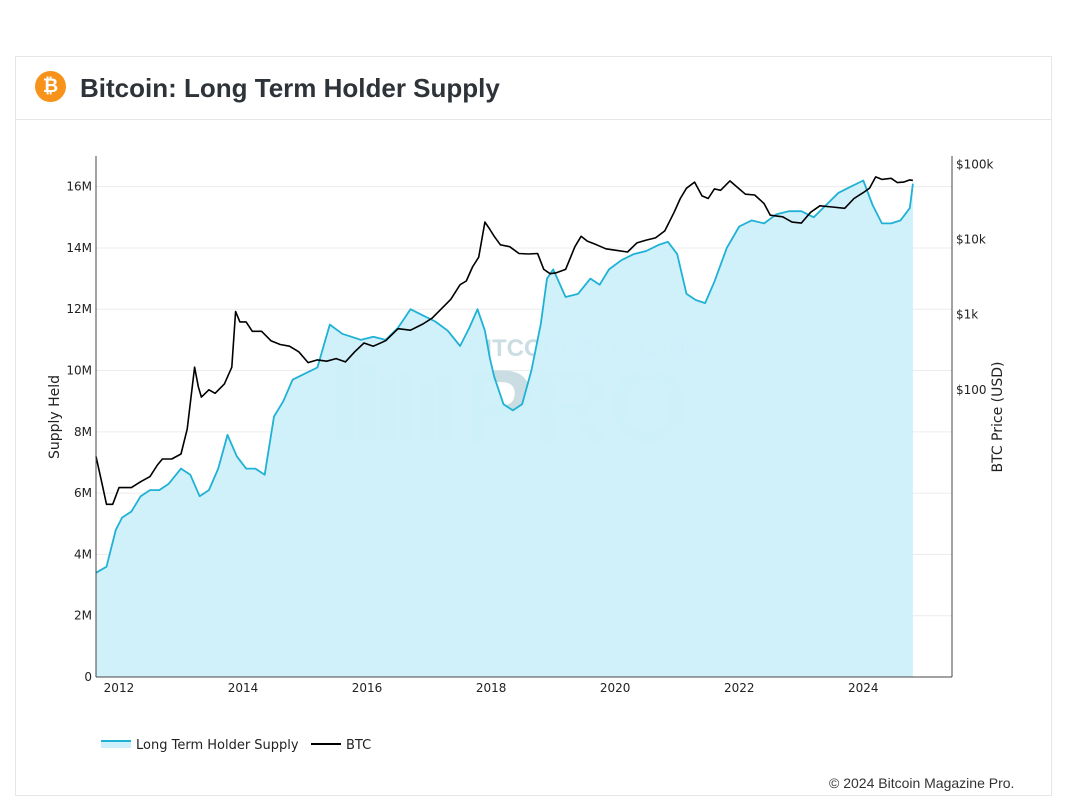  I want to click on x-tick-label-2012: 2012, so click(119, 688).